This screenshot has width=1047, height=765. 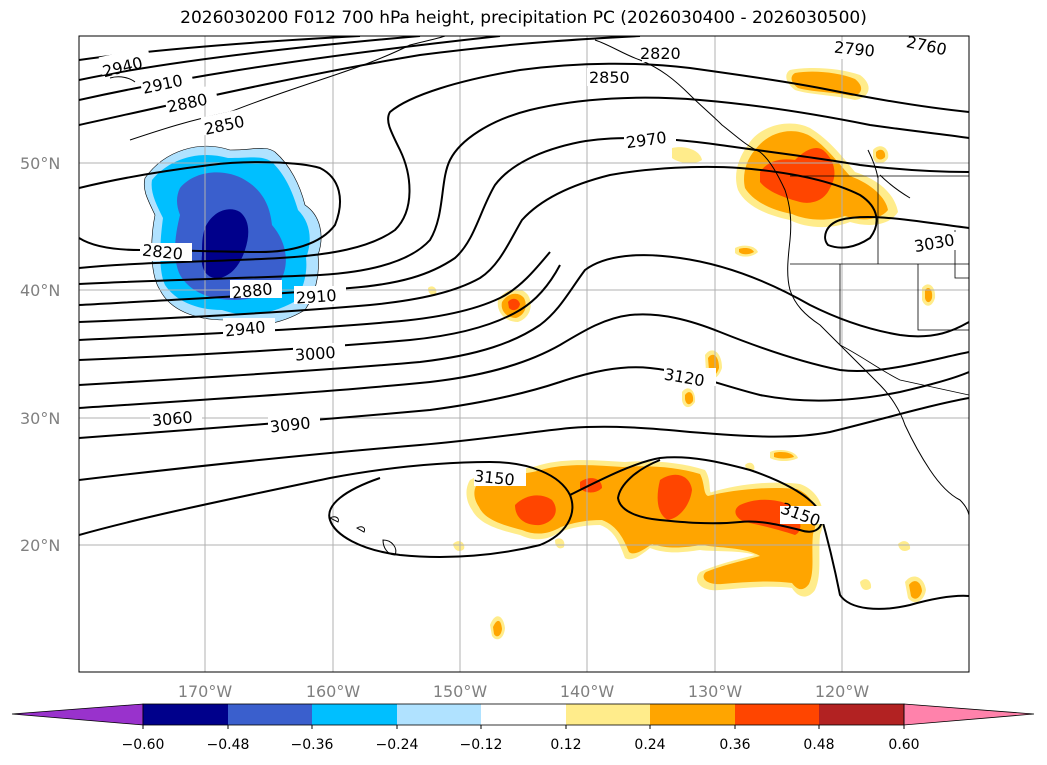 I want to click on lat-label-20n: 20°N, so click(x=40, y=545).